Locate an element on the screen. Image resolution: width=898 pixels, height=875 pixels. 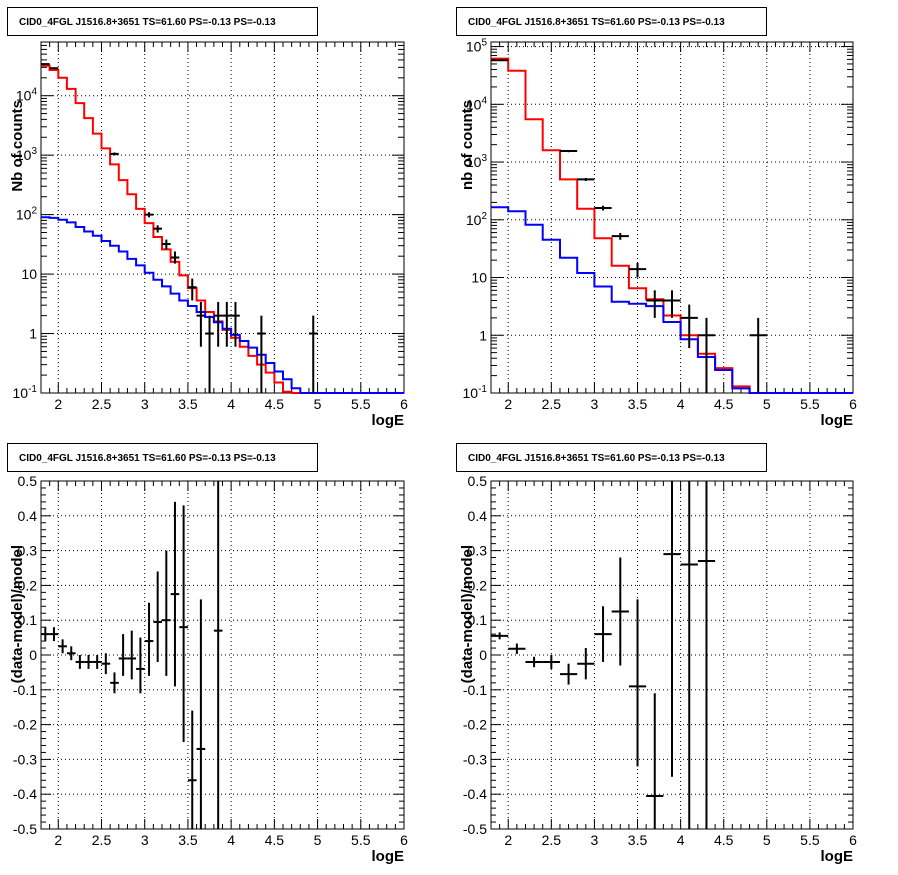
y-tick-label: -0.2 is located at coordinates (475, 725).